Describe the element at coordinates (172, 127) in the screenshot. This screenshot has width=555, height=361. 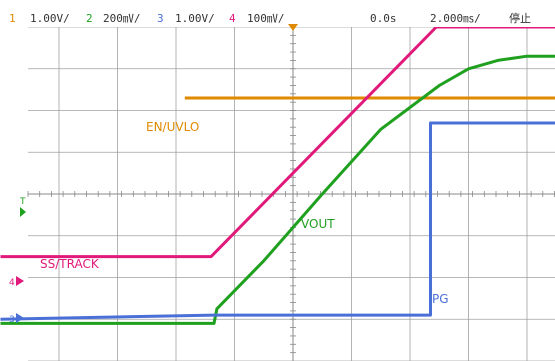
I see `label-en-uvlo: EN/UVLO` at that location.